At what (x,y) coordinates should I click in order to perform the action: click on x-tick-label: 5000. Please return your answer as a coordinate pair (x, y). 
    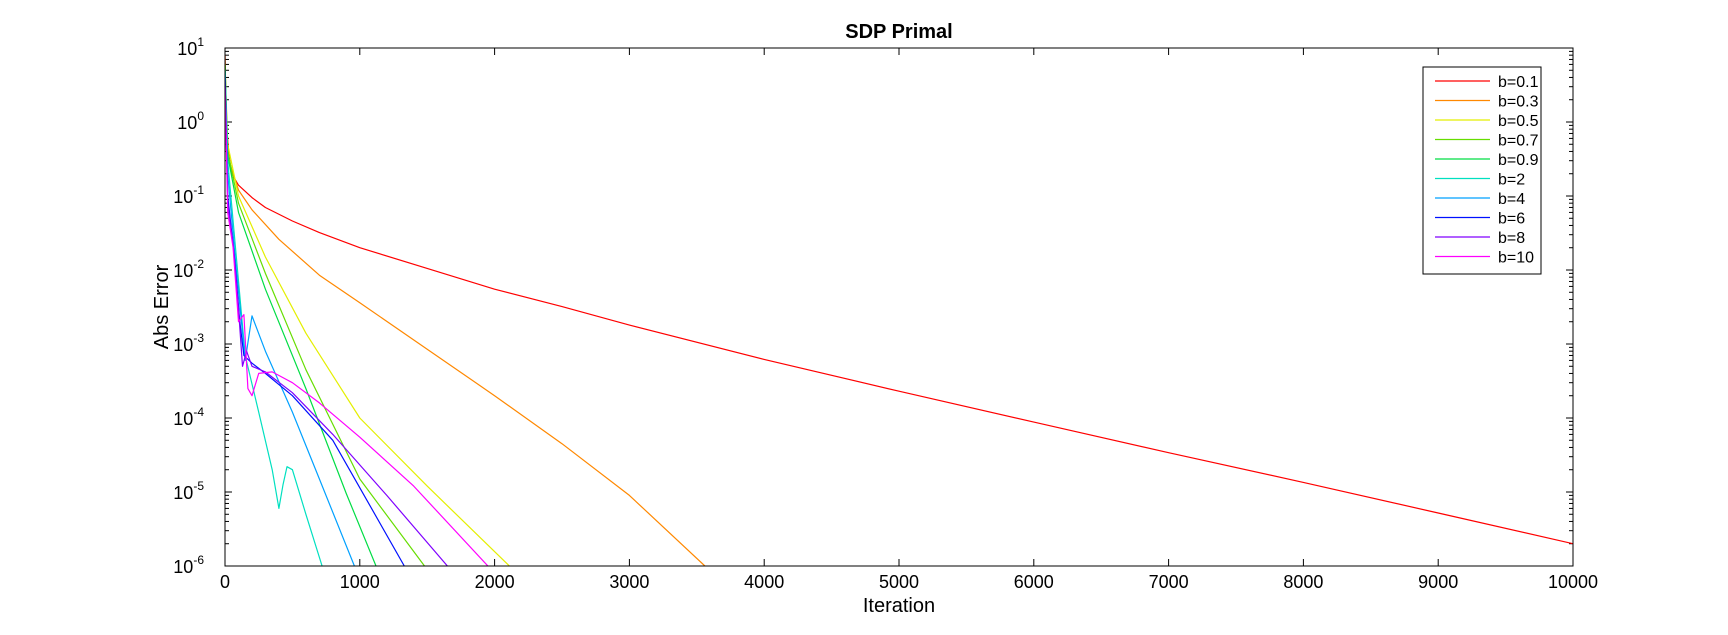
    Looking at the image, I should click on (899, 582).